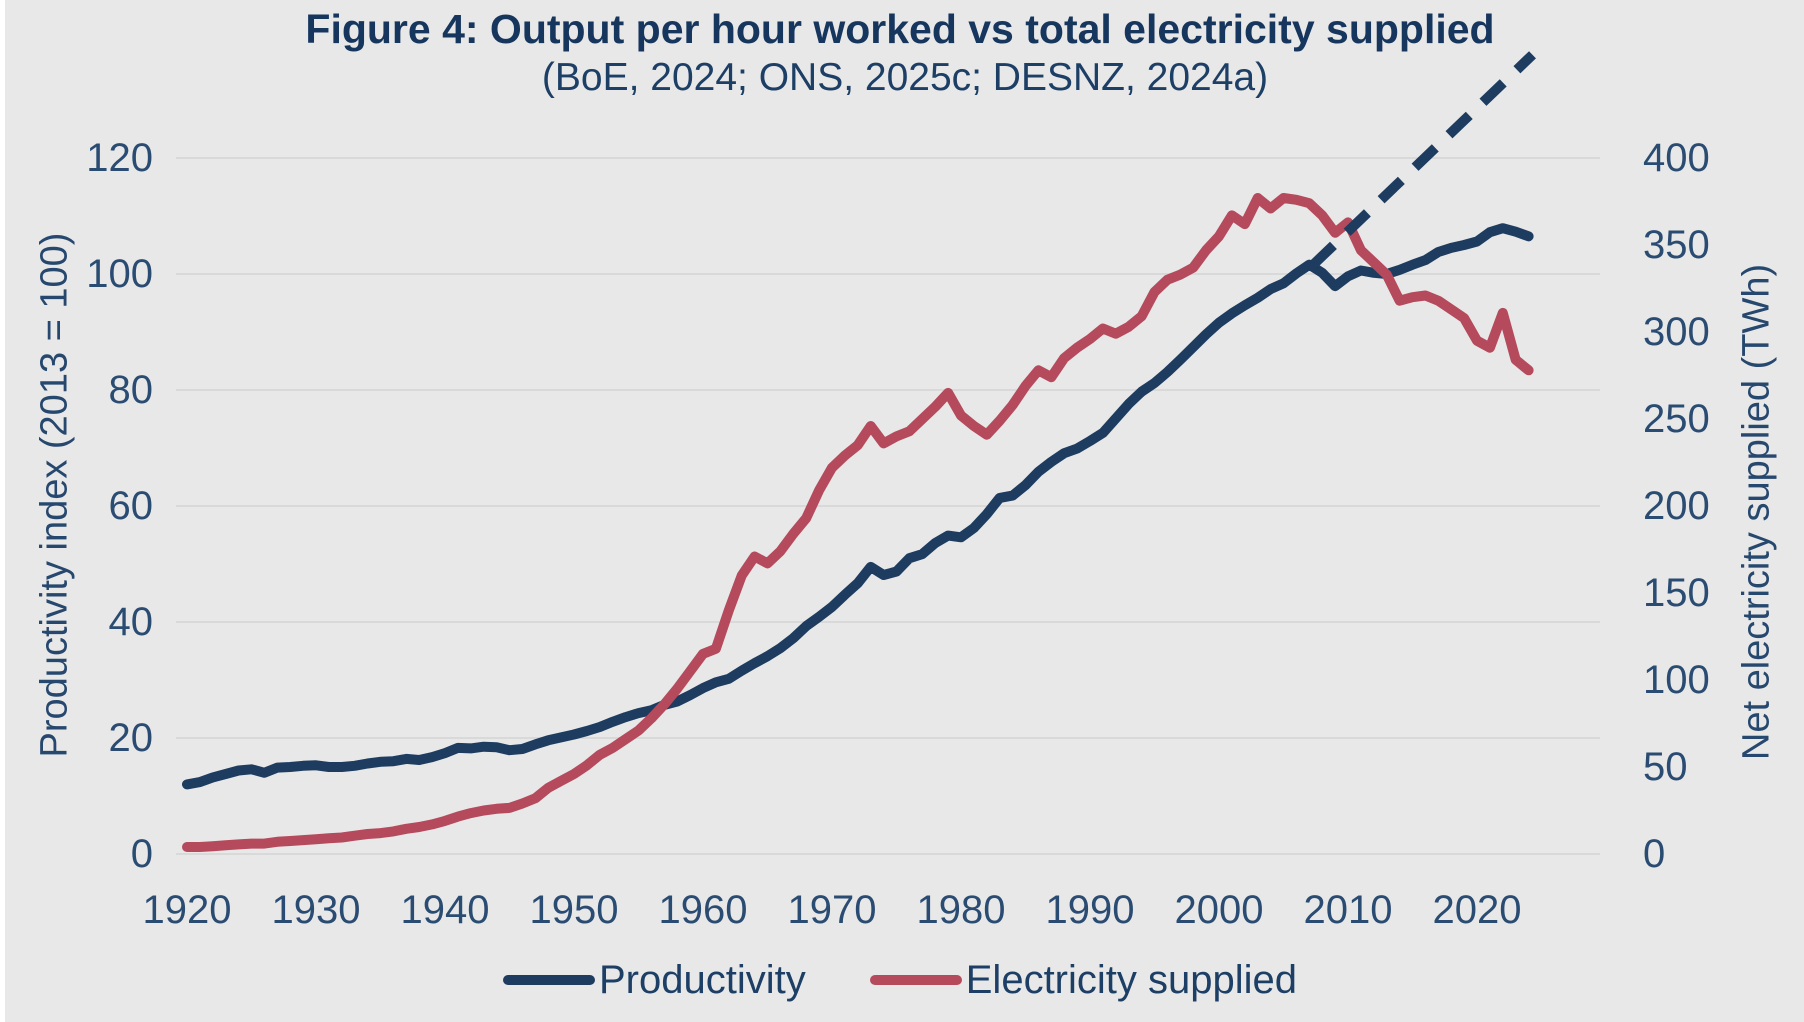  Describe the element at coordinates (1665, 767) in the screenshot. I see `right-axis-tick-50: 50` at that location.